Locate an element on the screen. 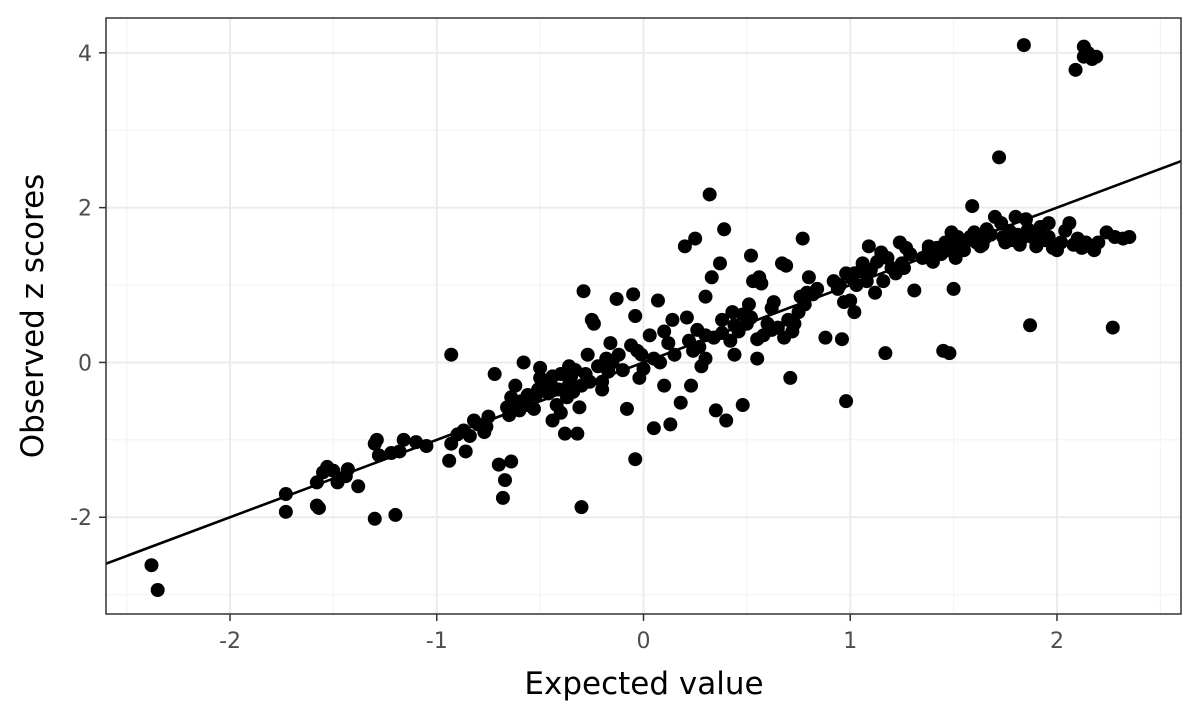 The image size is (1200, 720). x-axis-ticks: -2 -1 0 1 2 is located at coordinates (641, 634).